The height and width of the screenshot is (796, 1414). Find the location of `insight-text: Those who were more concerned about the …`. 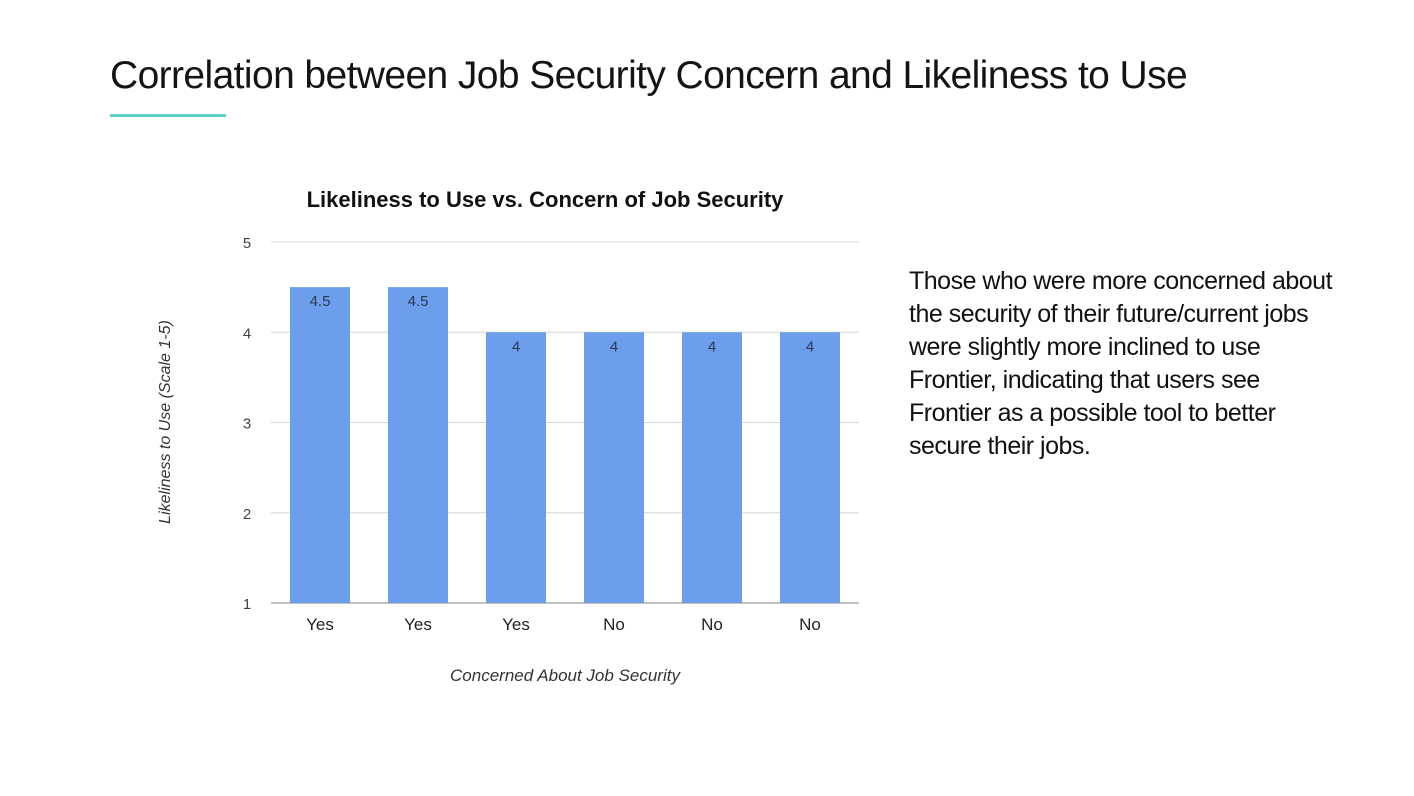

insight-text: Those who were more concerned about the … is located at coordinates (1121, 363).